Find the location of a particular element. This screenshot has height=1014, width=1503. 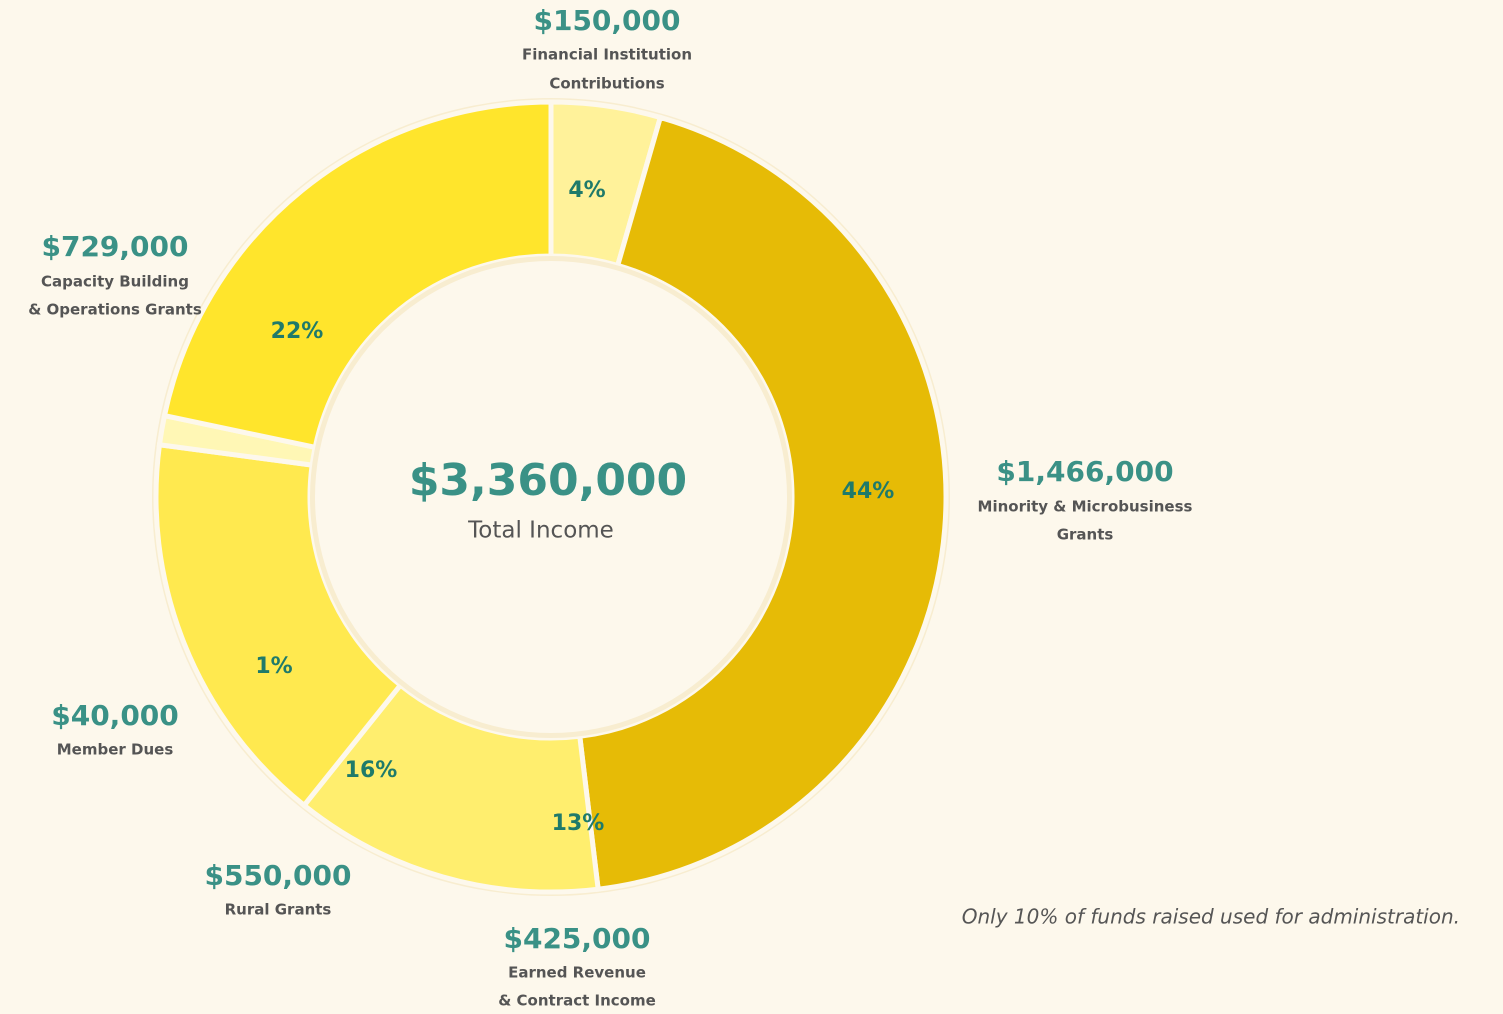

percent-label: 1% is located at coordinates (273, 666).